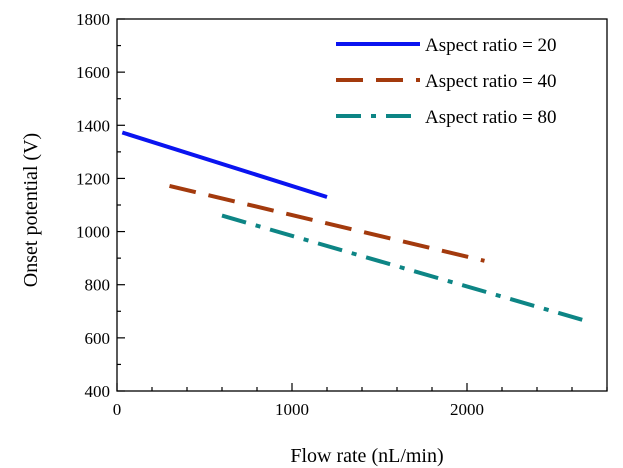 The width and height of the screenshot is (623, 468). I want to click on x-tick-label: 1000, so click(292, 409).